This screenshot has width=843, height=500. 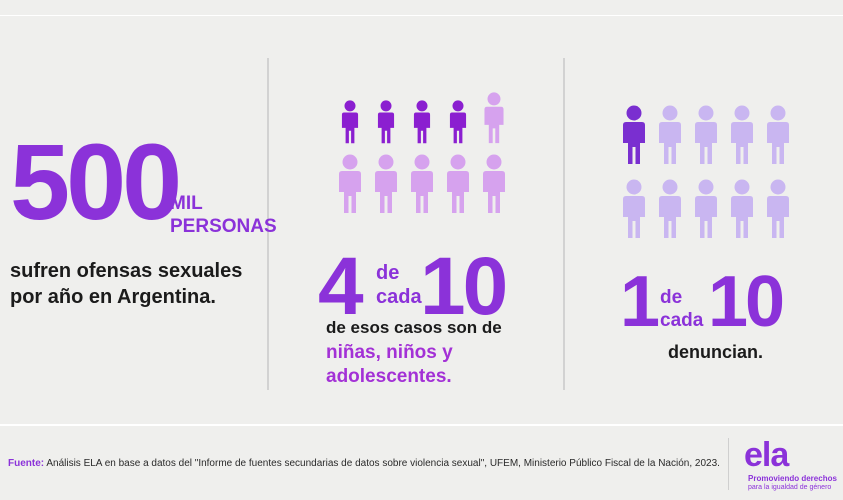 What do you see at coordinates (426, 365) in the screenshot?
I see `panel2-highlight: niñas, niños y adolescentes.` at bounding box center [426, 365].